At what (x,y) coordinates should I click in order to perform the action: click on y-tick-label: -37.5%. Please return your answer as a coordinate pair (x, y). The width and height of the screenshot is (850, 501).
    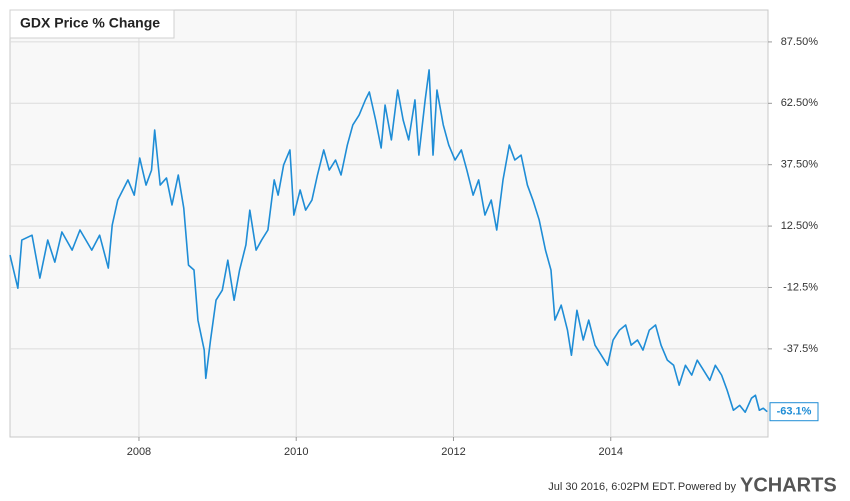
    Looking at the image, I should click on (800, 349).